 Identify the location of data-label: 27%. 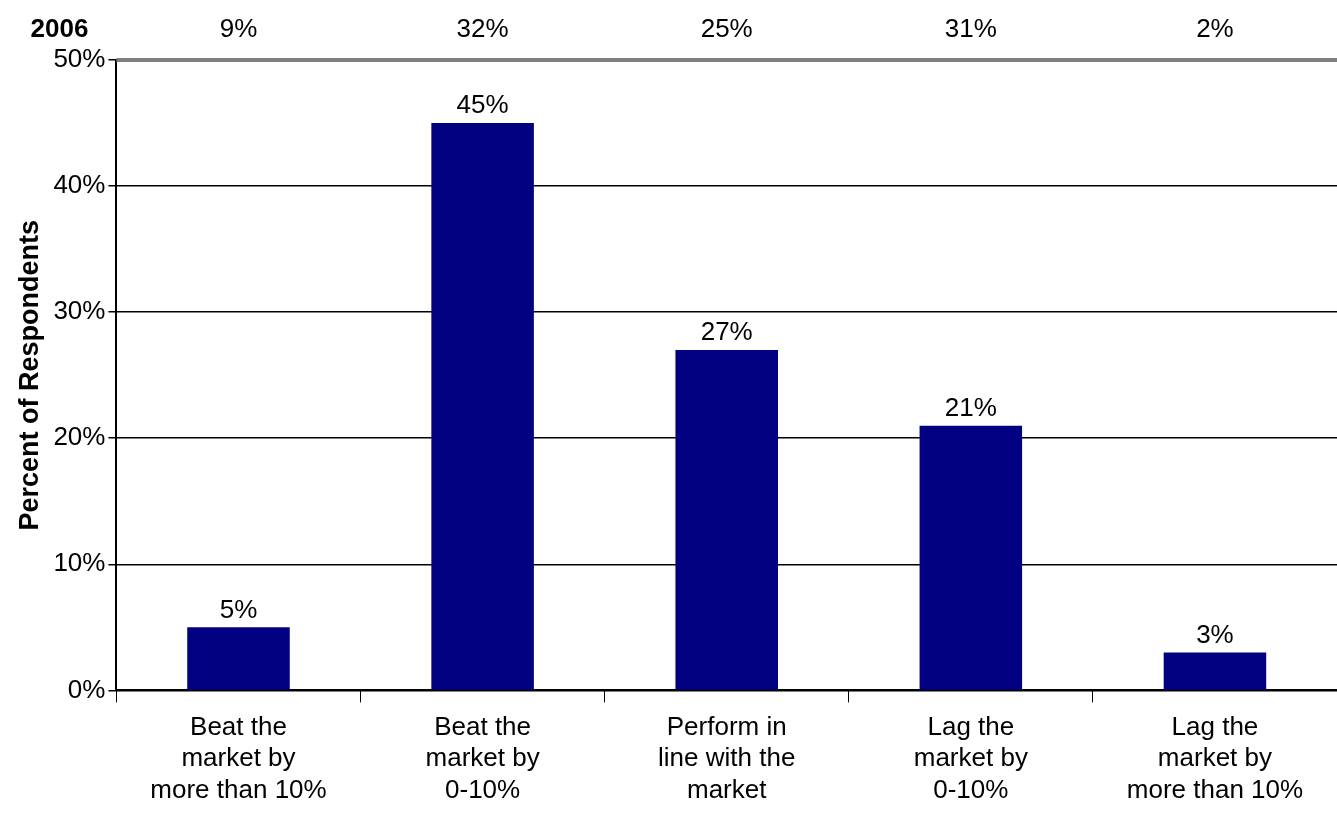
(726, 331).